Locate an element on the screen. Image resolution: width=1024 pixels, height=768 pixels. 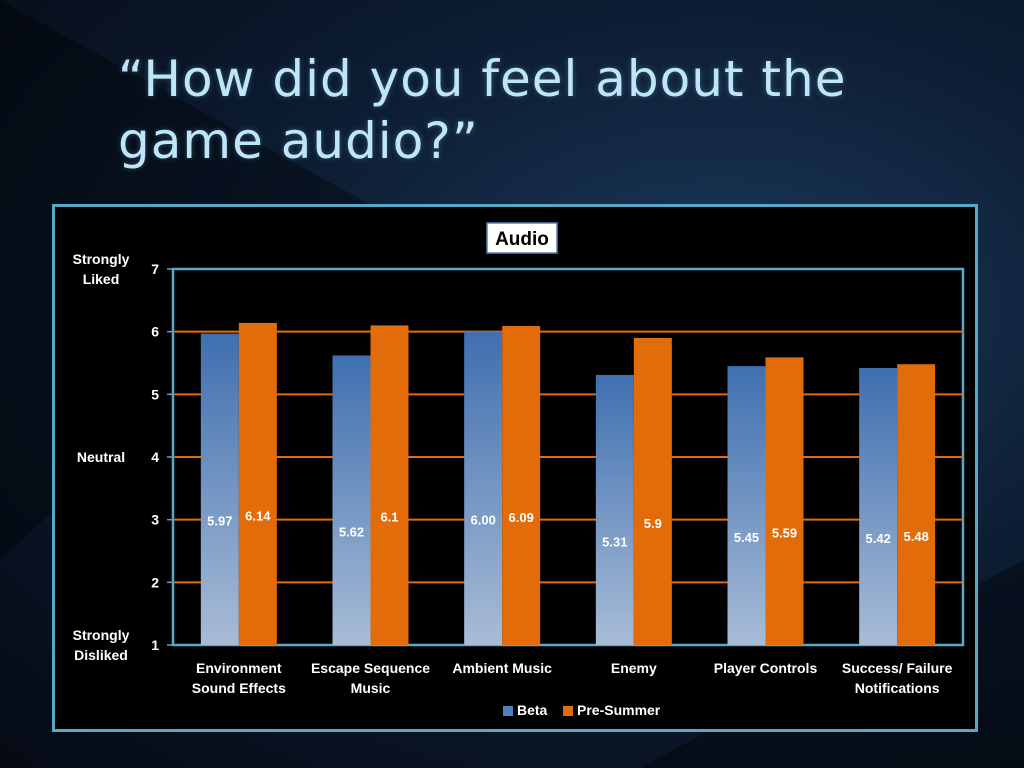
data-label: 5.59 is located at coordinates (784, 533).